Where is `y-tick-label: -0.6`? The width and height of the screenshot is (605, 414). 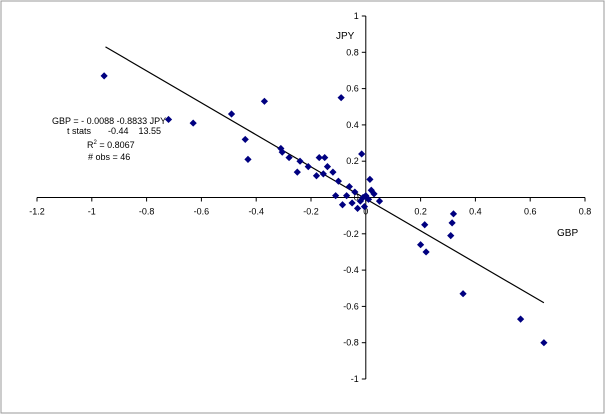
y-tick-label: -0.6 is located at coordinates (351, 306).